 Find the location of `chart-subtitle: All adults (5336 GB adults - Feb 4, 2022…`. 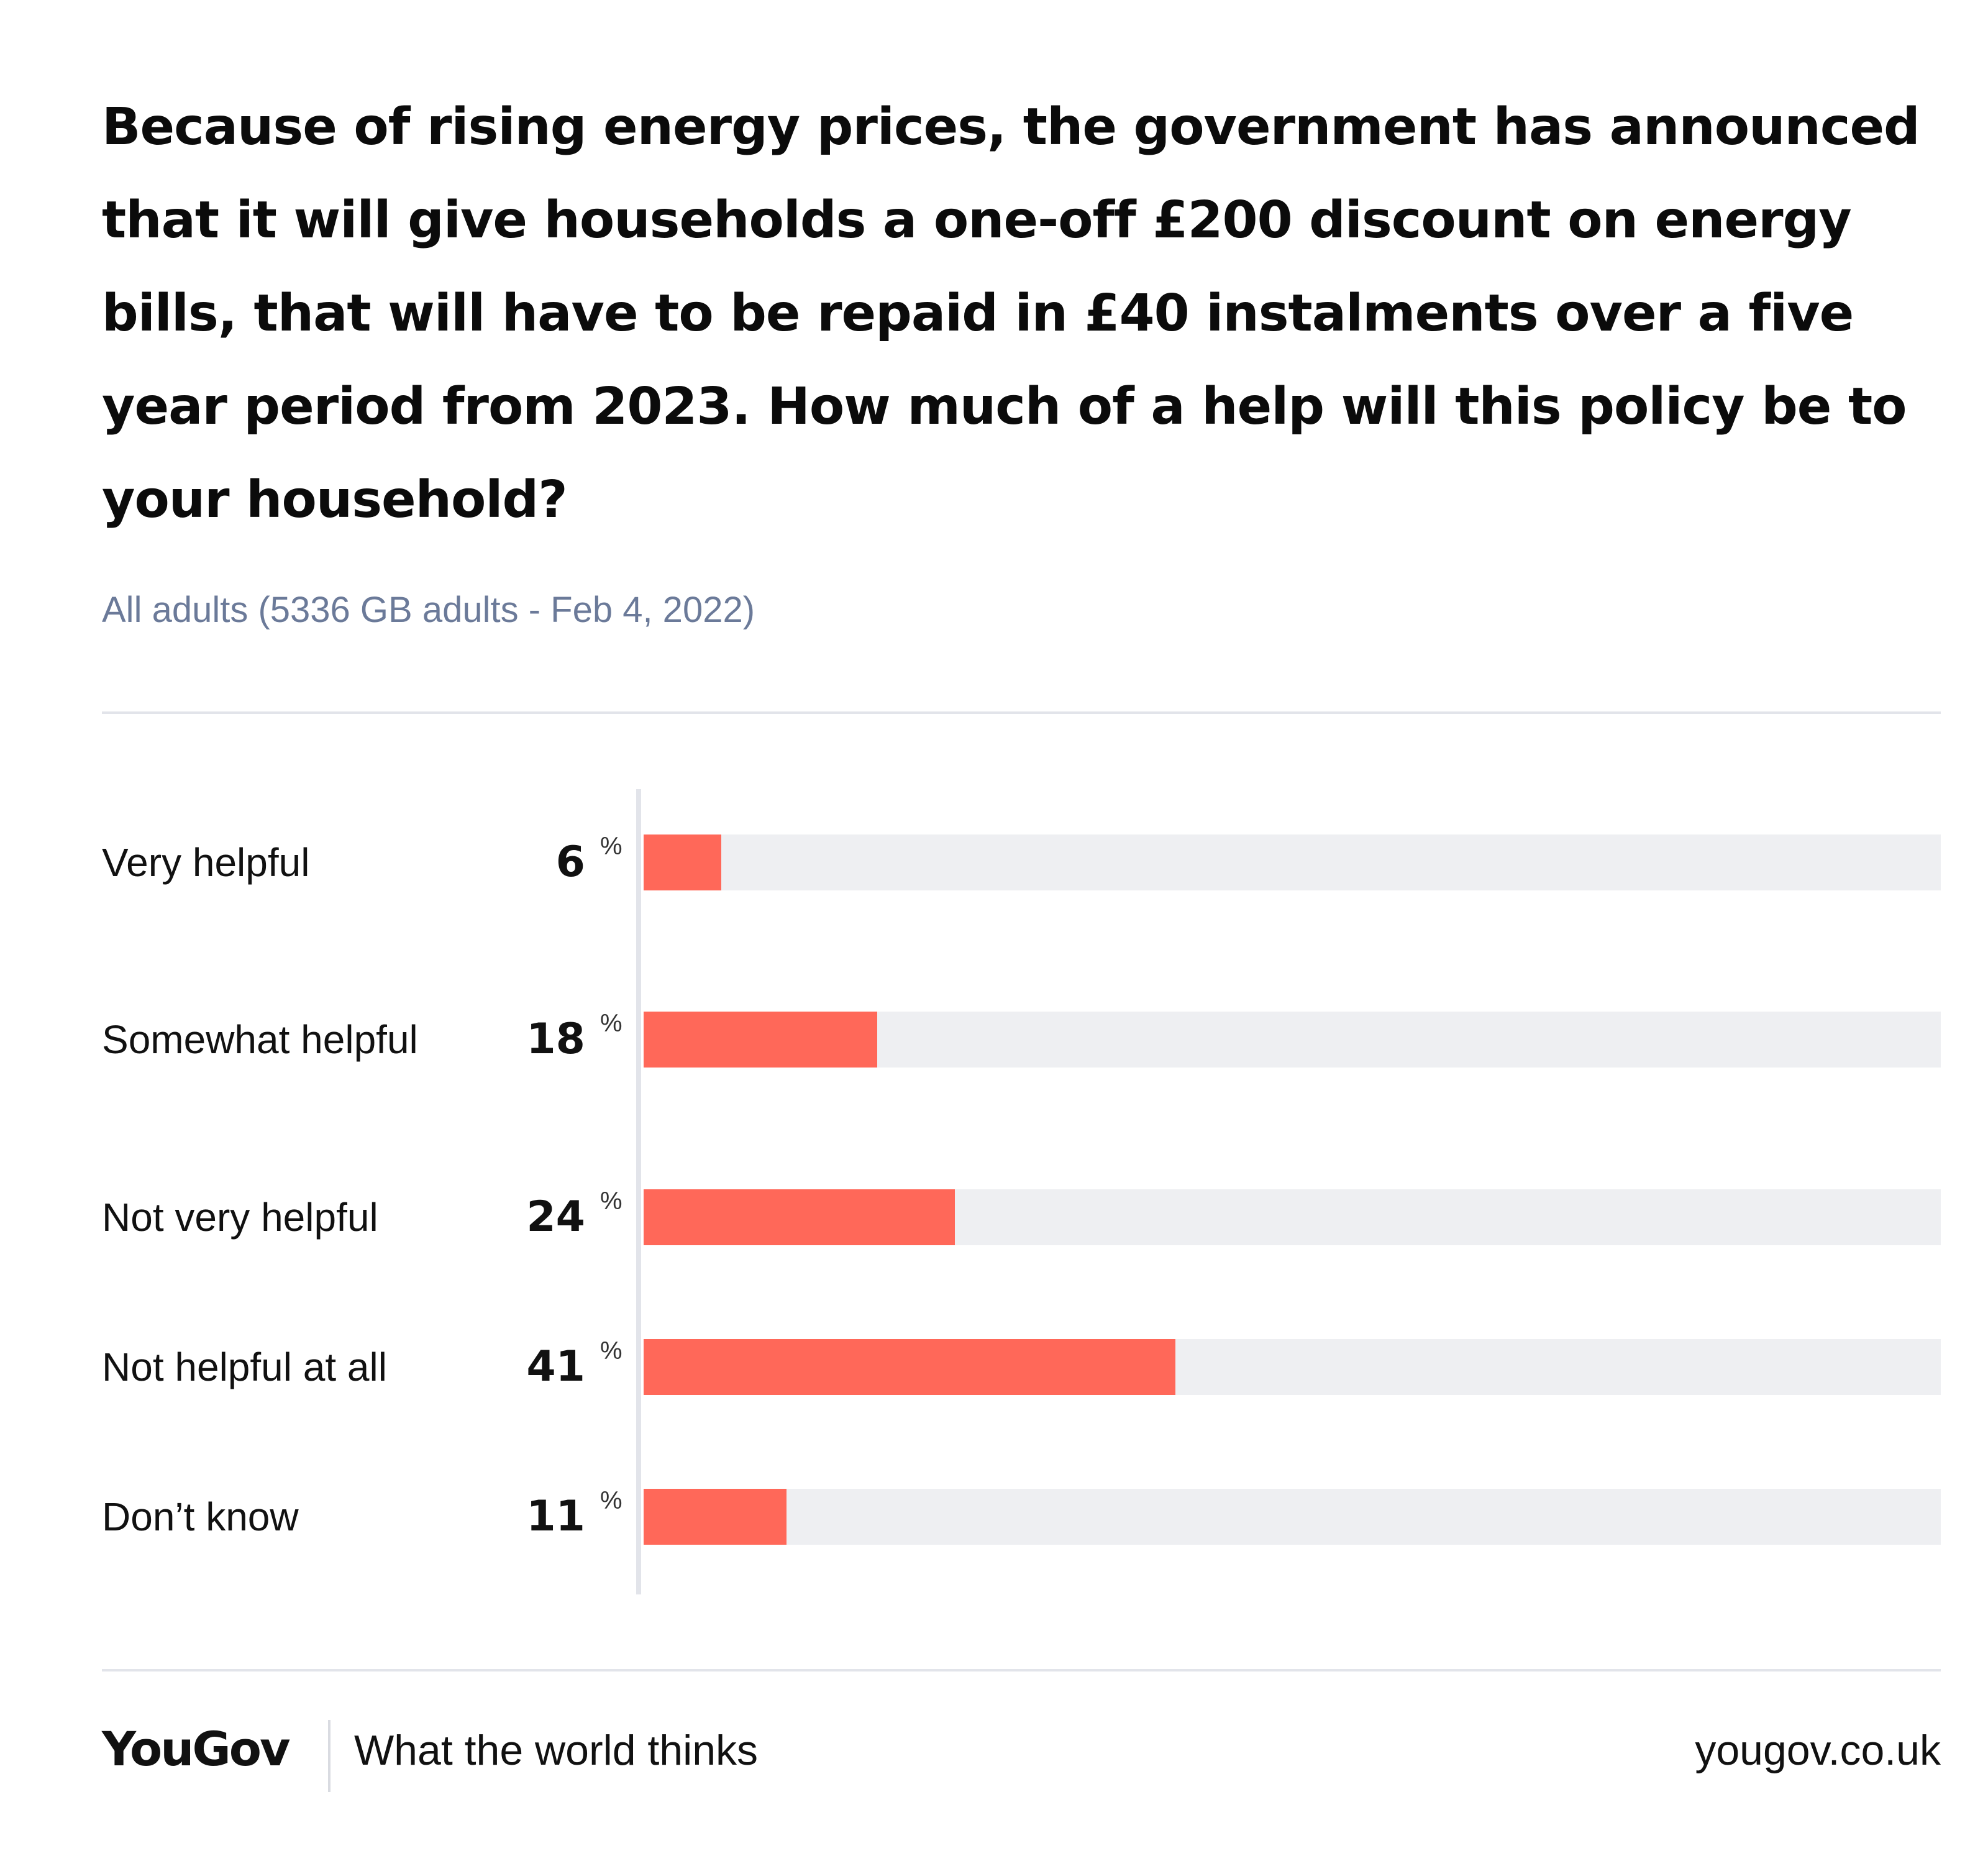

chart-subtitle: All adults (5336 GB adults - Feb 4, 2022… is located at coordinates (429, 610).